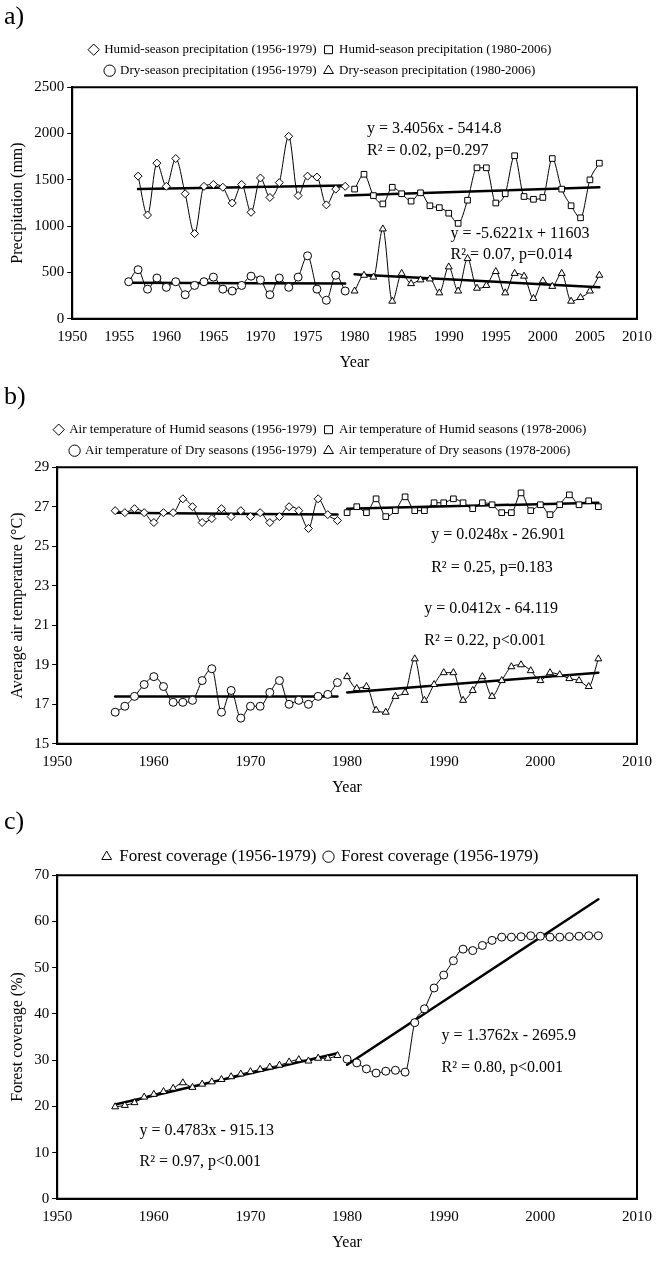  I want to click on legend-label: Air temperature of Humid seasons (1956-1979), so click(193, 429).